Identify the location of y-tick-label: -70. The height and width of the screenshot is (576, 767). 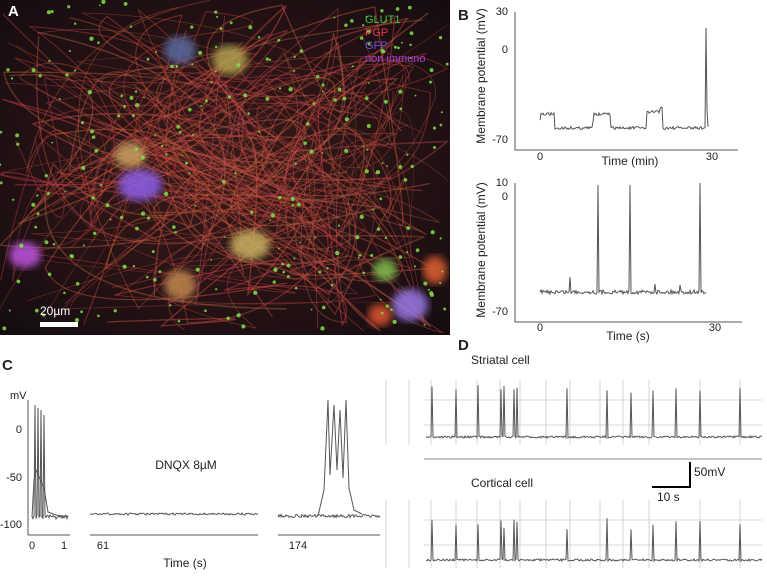
(500, 140).